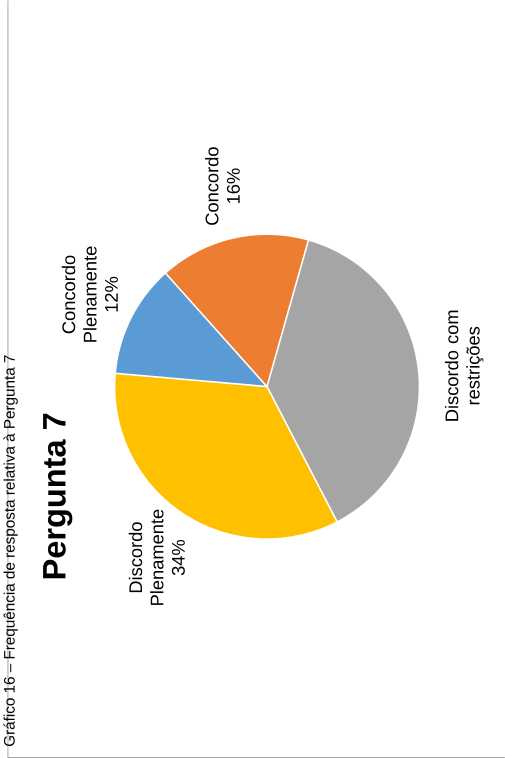  Describe the element at coordinates (211, 186) in the screenshot. I see `slice-label: Concordo` at that location.